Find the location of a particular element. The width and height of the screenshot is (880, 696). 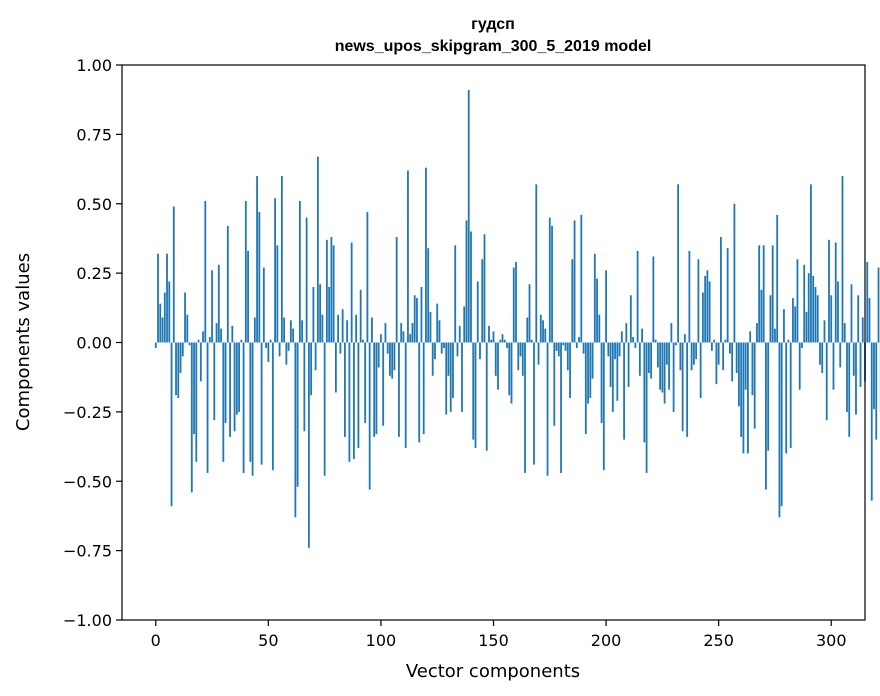

y-tick-label: 1.00 is located at coordinates (94, 65).